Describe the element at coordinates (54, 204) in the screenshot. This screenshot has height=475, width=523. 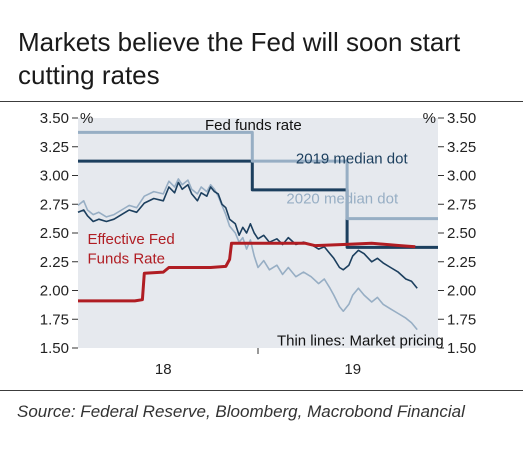
I see `y-tick-label-left: 2.75` at that location.